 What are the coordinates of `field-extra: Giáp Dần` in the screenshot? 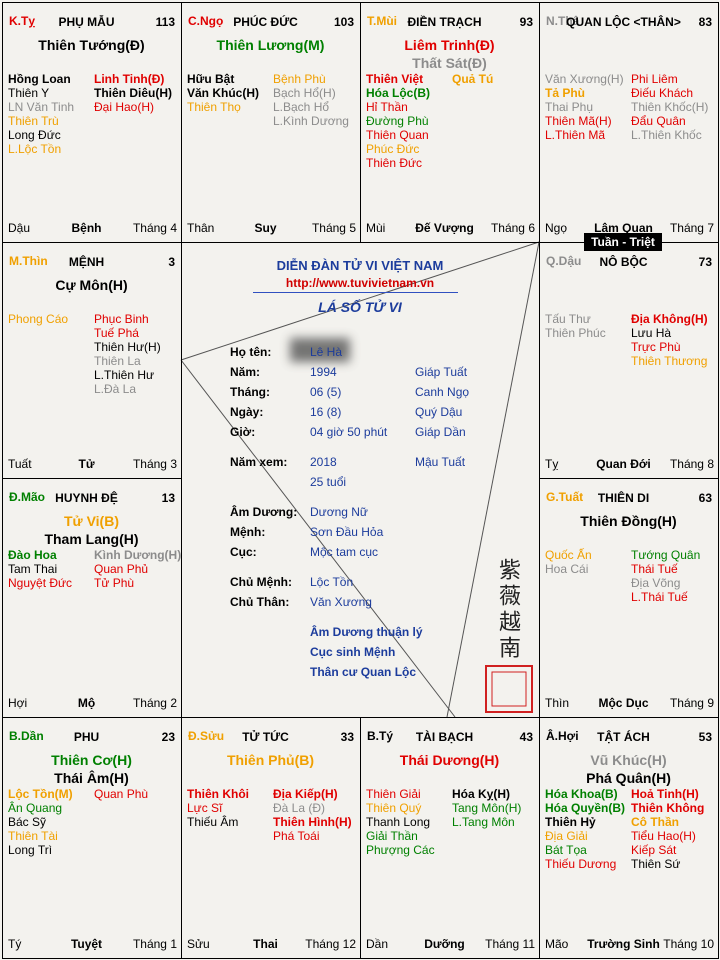 It's located at (440, 432).